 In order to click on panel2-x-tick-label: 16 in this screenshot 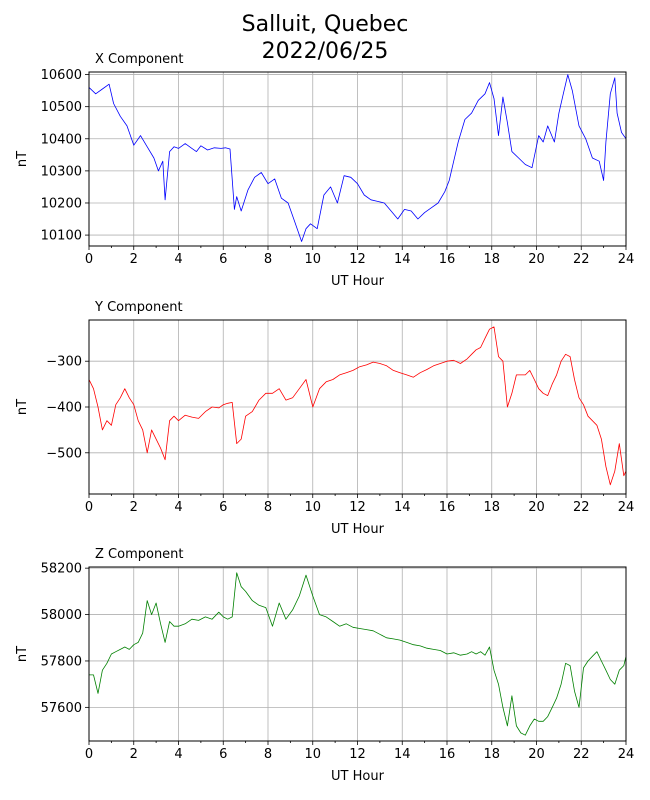, I will do `click(447, 507)`.